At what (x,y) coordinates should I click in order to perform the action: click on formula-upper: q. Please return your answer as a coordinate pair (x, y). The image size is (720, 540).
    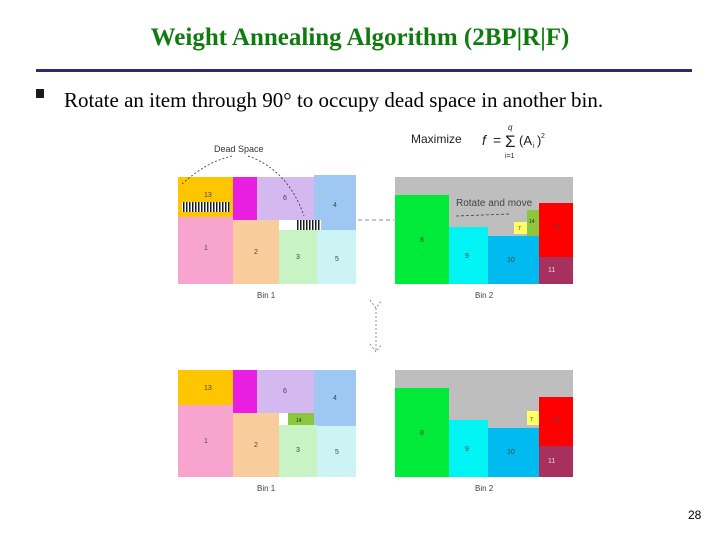
    Looking at the image, I should click on (510, 127).